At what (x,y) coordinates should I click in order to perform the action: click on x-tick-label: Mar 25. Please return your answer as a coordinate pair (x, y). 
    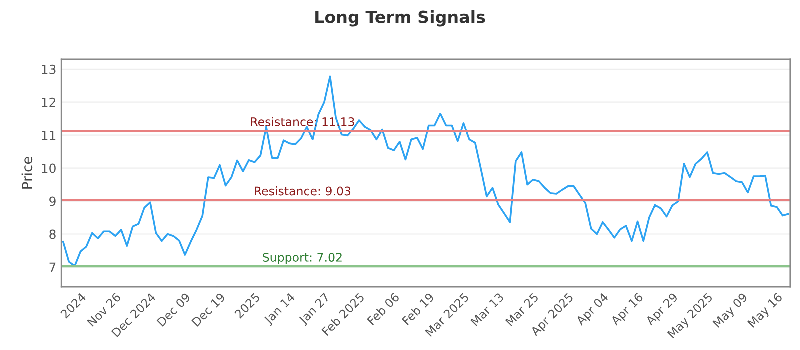
    Looking at the image, I should click on (522, 309).